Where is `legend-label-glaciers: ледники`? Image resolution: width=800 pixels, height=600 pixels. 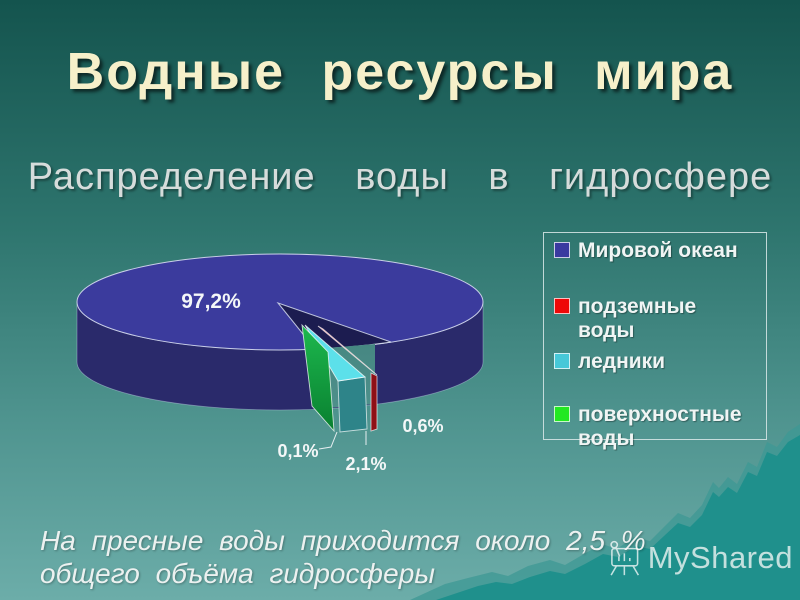
legend-label-glaciers: ледники is located at coordinates (622, 361).